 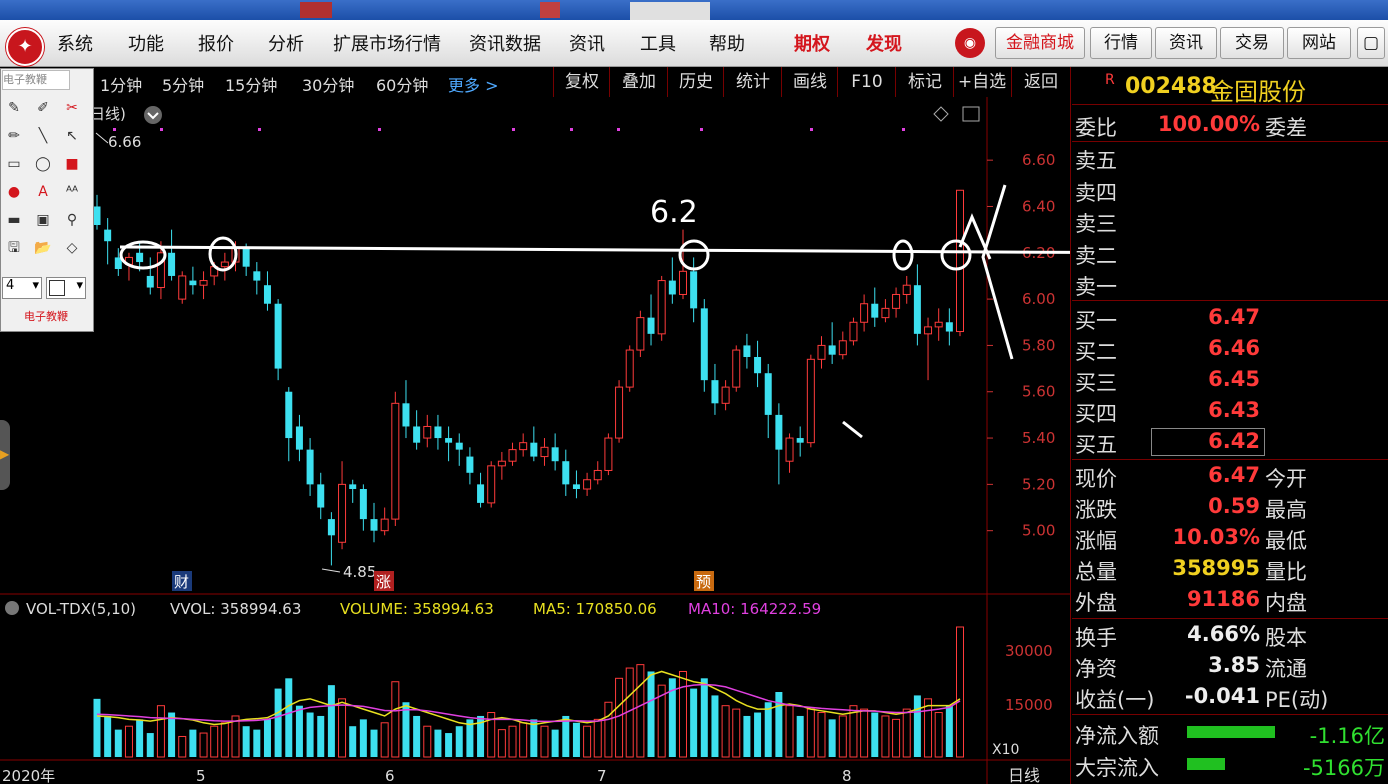 I want to click on buy-level-label-3: 买四, so click(x=1096, y=414).